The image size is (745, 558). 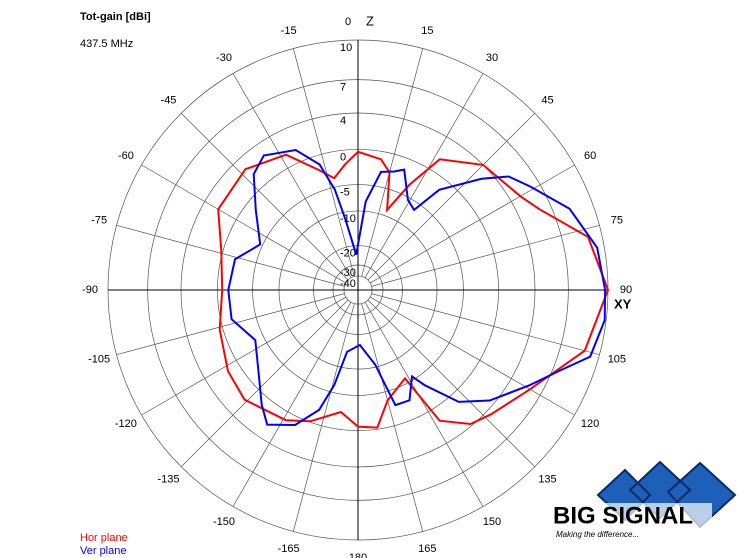 I want to click on radial-label: -20, so click(x=348, y=253).